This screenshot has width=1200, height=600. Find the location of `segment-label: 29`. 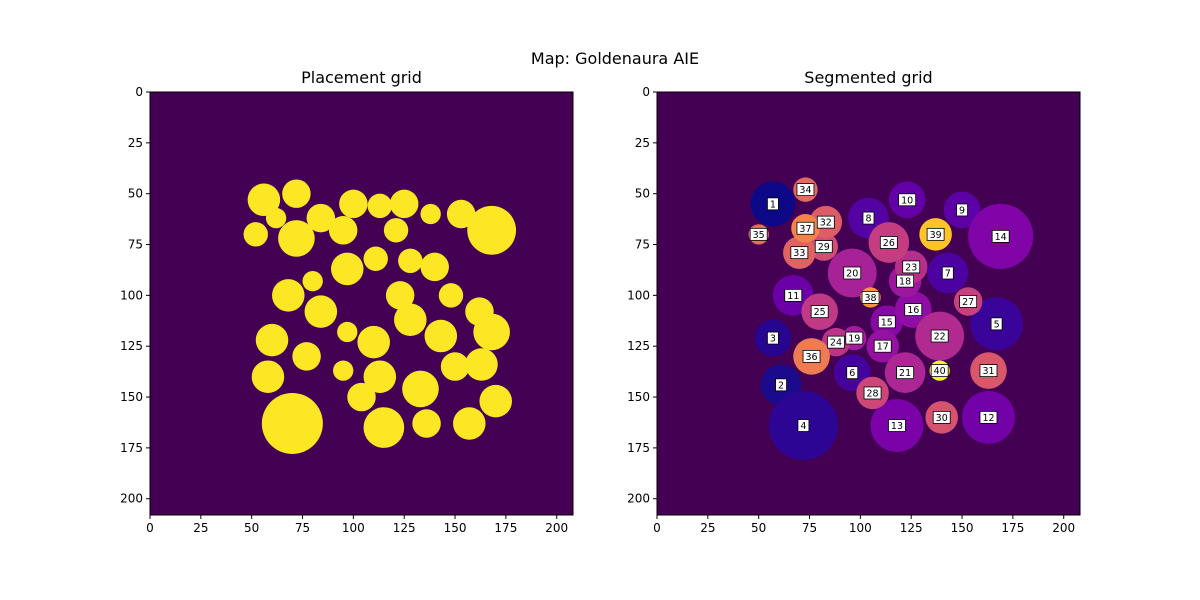

segment-label: 29 is located at coordinates (824, 247).